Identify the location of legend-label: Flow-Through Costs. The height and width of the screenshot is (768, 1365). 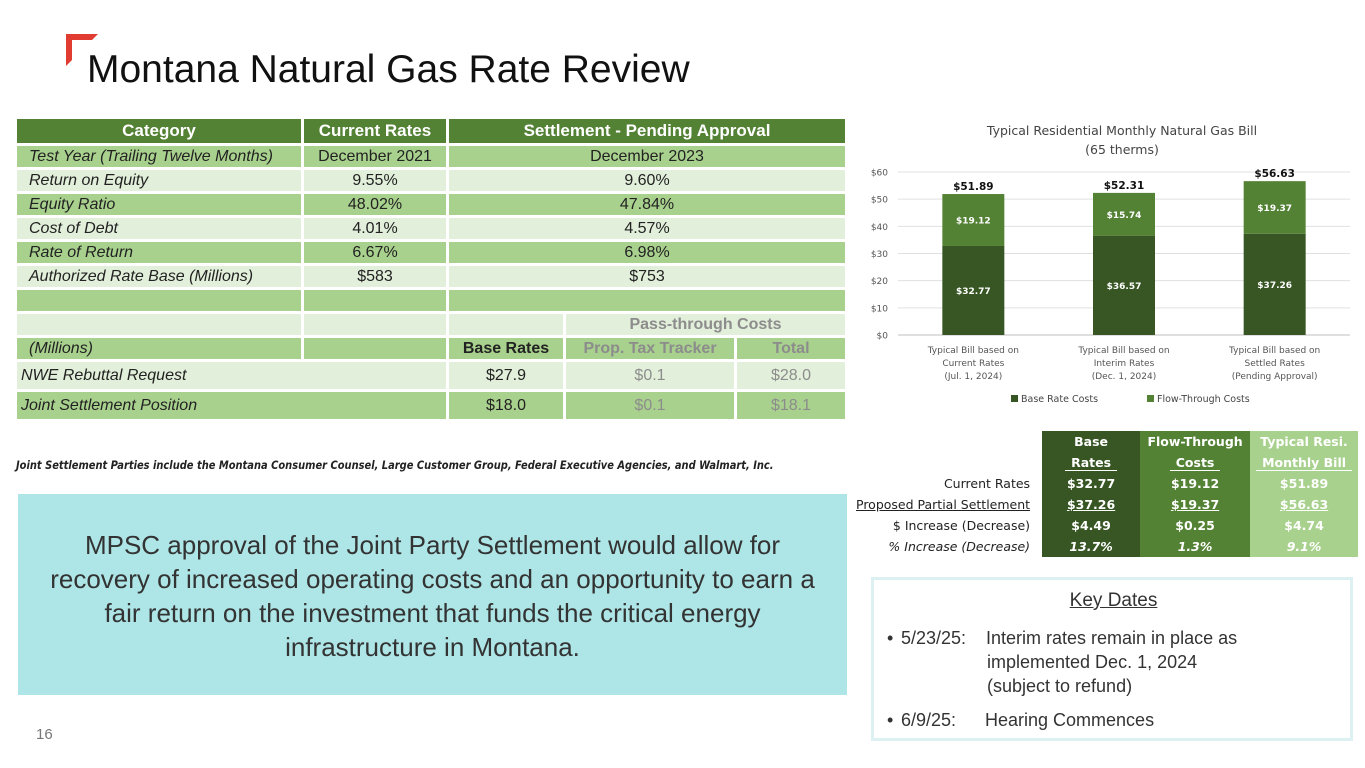
(1203, 399).